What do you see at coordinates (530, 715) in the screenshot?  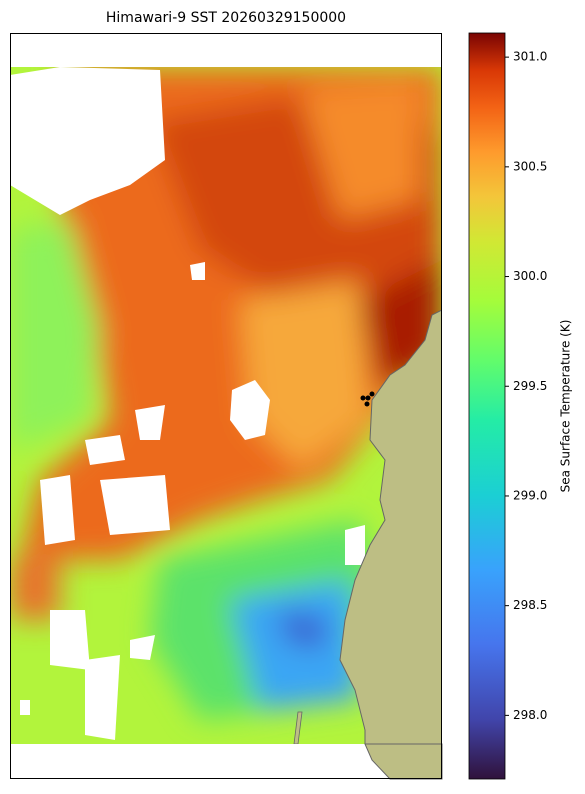 I see `colorbar-tick-label: 298.0` at bounding box center [530, 715].